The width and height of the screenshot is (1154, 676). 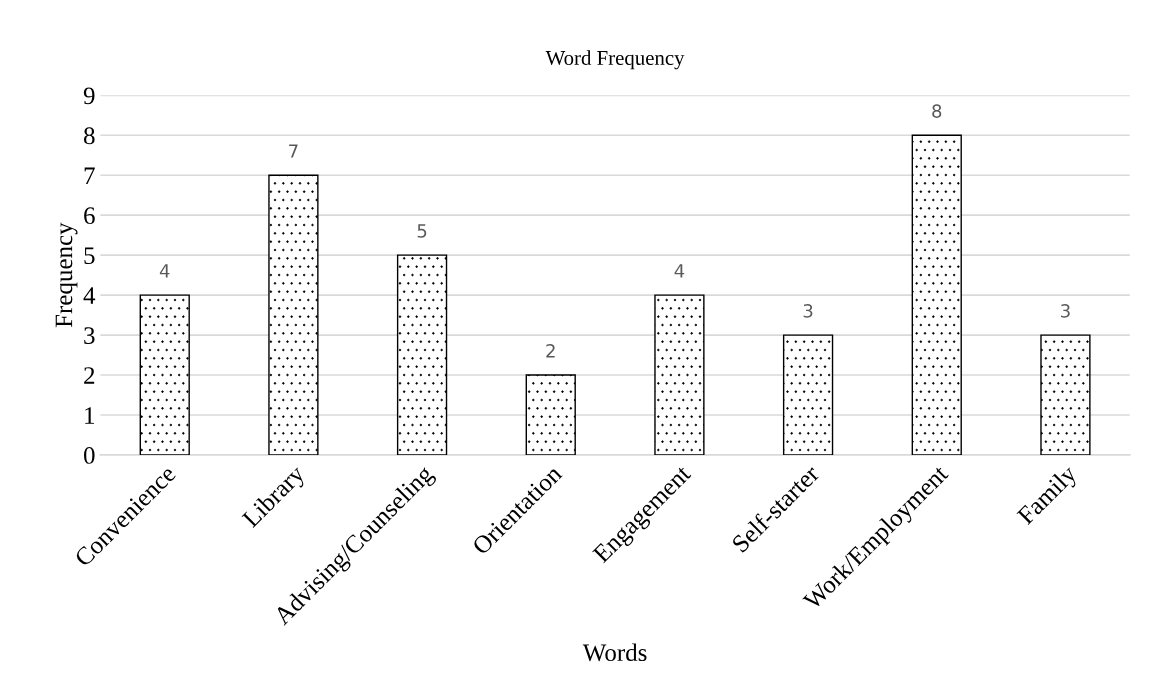 What do you see at coordinates (422, 231) in the screenshot?
I see `data-label: 5` at bounding box center [422, 231].